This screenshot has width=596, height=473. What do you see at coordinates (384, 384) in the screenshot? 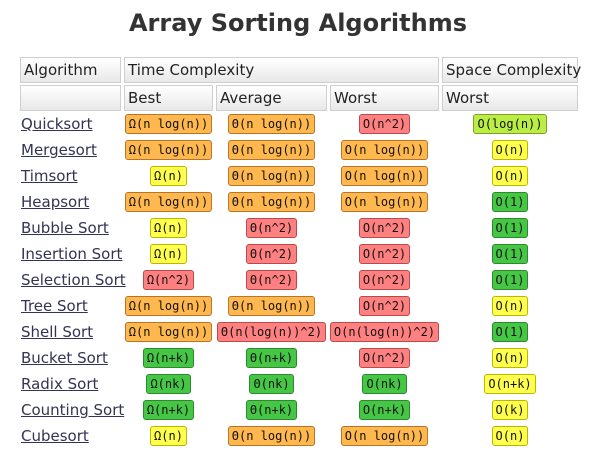
I see `worst-cell: O(nk)` at bounding box center [384, 384].